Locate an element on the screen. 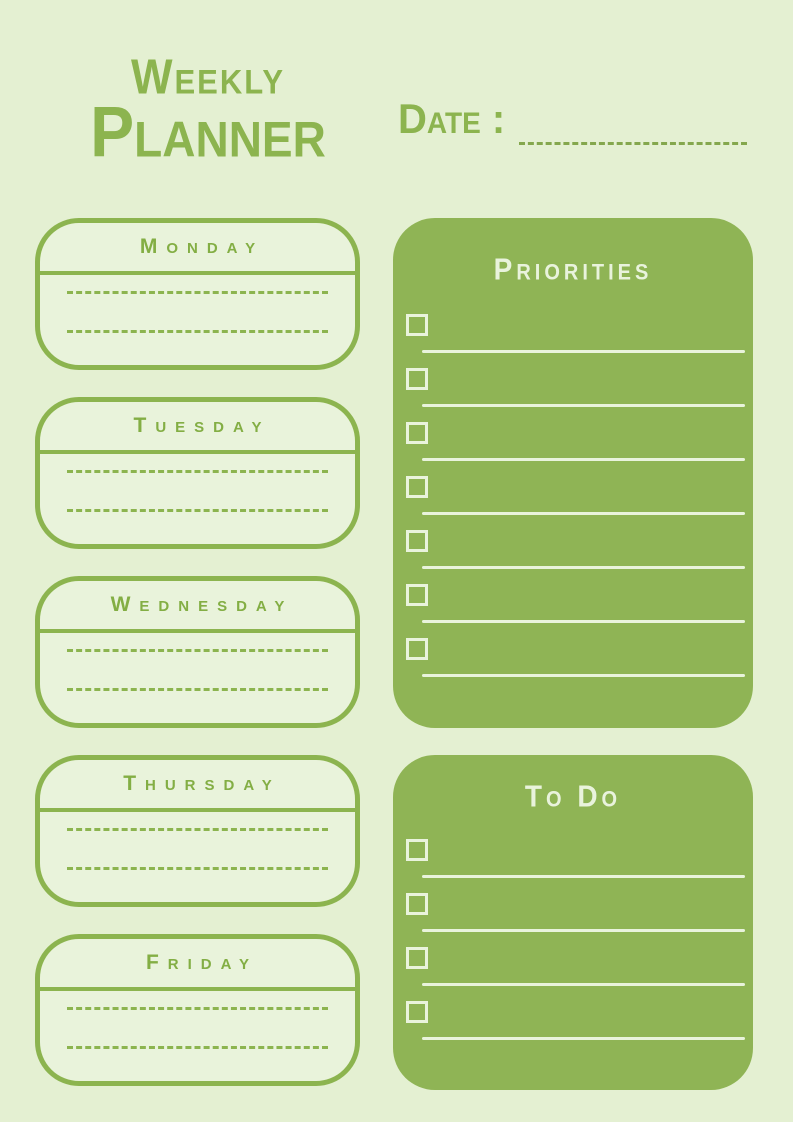 The width and height of the screenshot is (793, 1122). day-card-header: Thursday is located at coordinates (197, 786).